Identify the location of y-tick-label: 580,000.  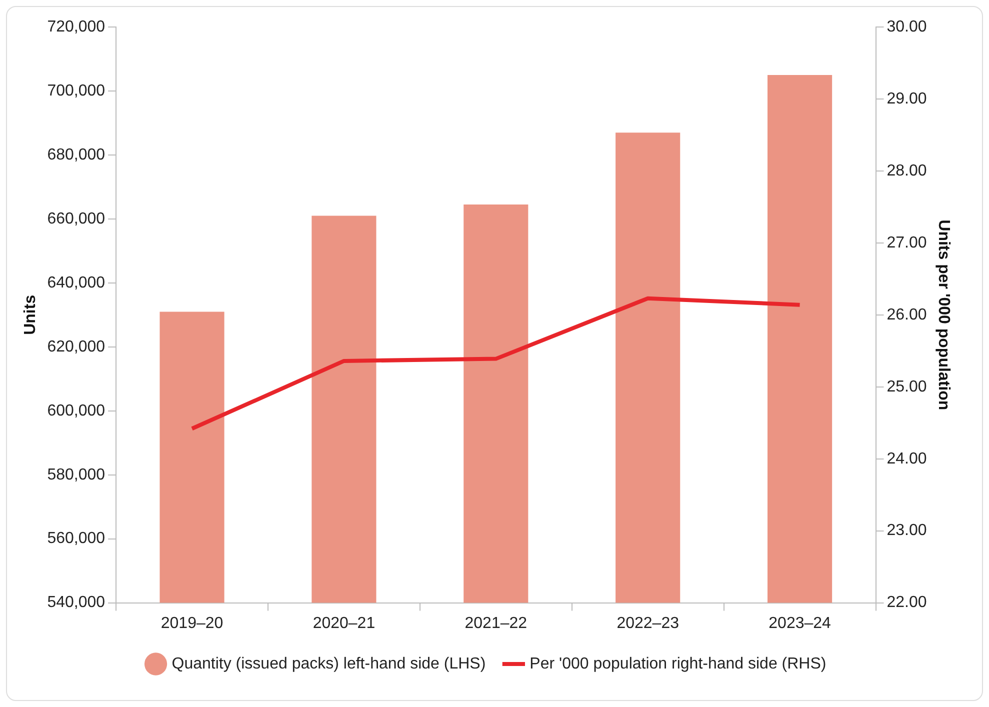
(76, 475).